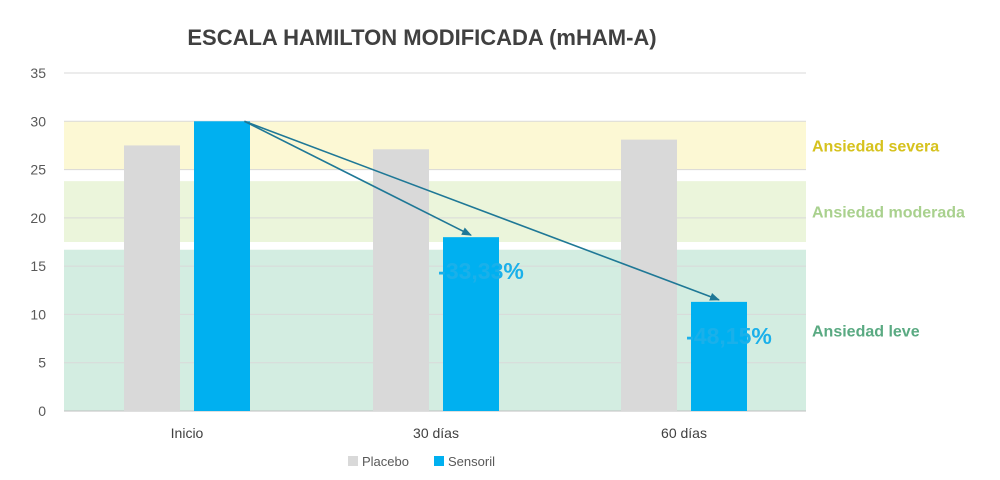 This screenshot has height=480, width=1000. Describe the element at coordinates (38, 266) in the screenshot. I see `y-tick-label-15: 15` at that location.